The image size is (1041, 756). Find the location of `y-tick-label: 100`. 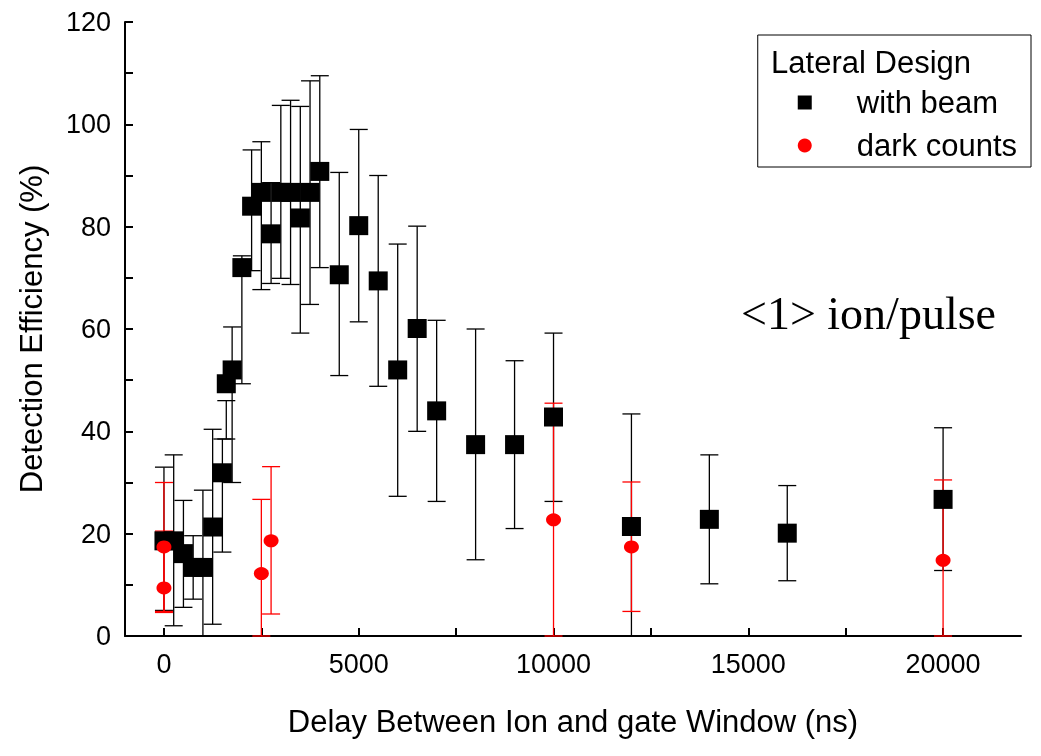

y-tick-label: 100 is located at coordinates (88, 124).